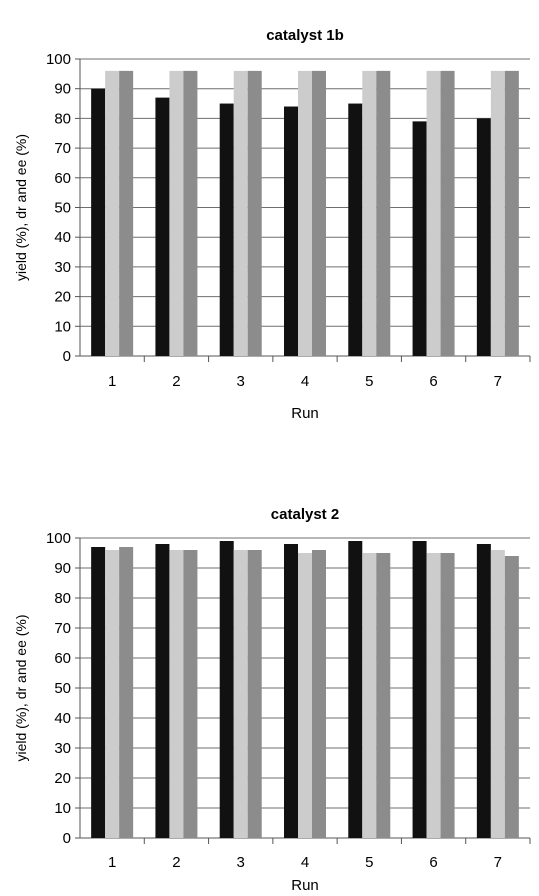  I want to click on chart-title: catalyst 2, so click(305, 514).